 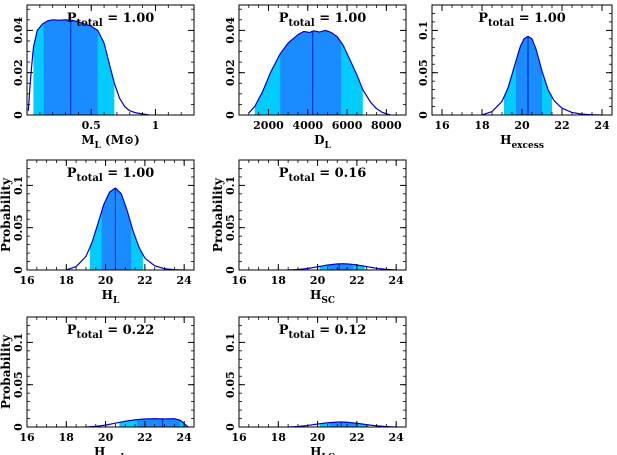 I want to click on title-value: = 0.12, so click(x=341, y=330).